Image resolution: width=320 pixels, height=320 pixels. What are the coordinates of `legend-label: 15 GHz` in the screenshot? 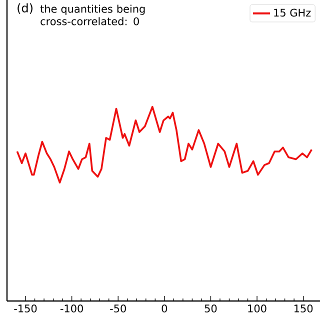 It's located at (292, 12).